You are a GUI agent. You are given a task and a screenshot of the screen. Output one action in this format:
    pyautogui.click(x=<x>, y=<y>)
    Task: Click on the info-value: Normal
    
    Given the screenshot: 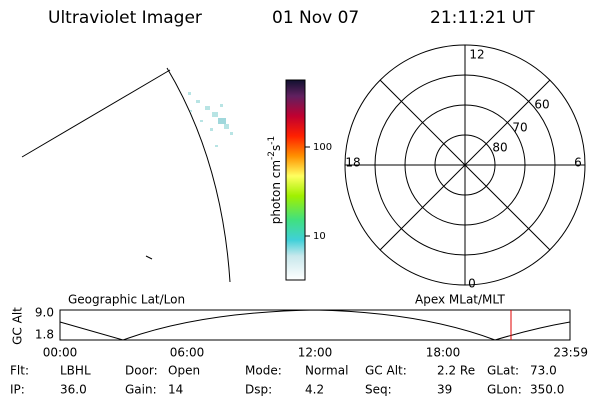 What is the action you would take?
    pyautogui.click(x=326, y=371)
    